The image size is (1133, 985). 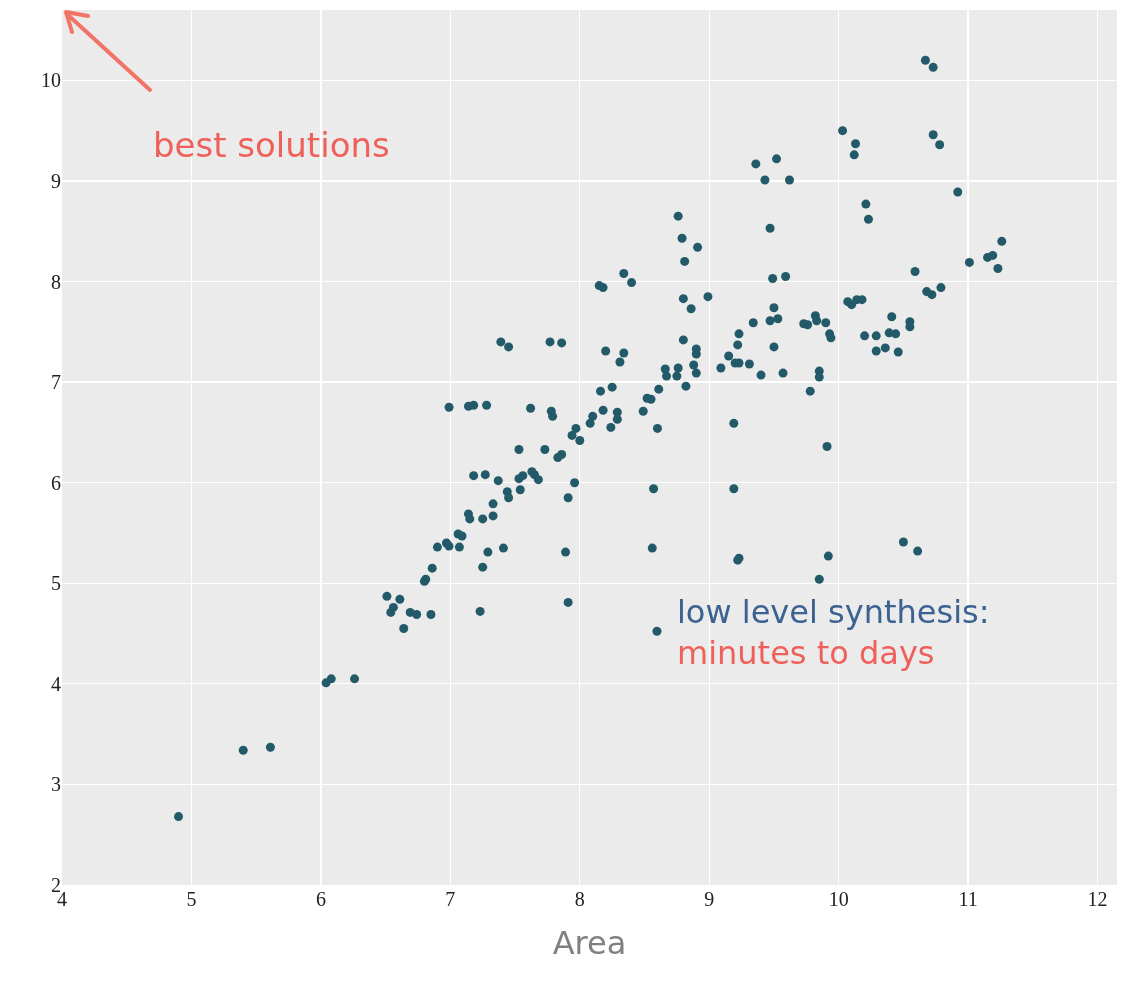 What do you see at coordinates (56, 885) in the screenshot?
I see `y-tick-label: 2` at bounding box center [56, 885].